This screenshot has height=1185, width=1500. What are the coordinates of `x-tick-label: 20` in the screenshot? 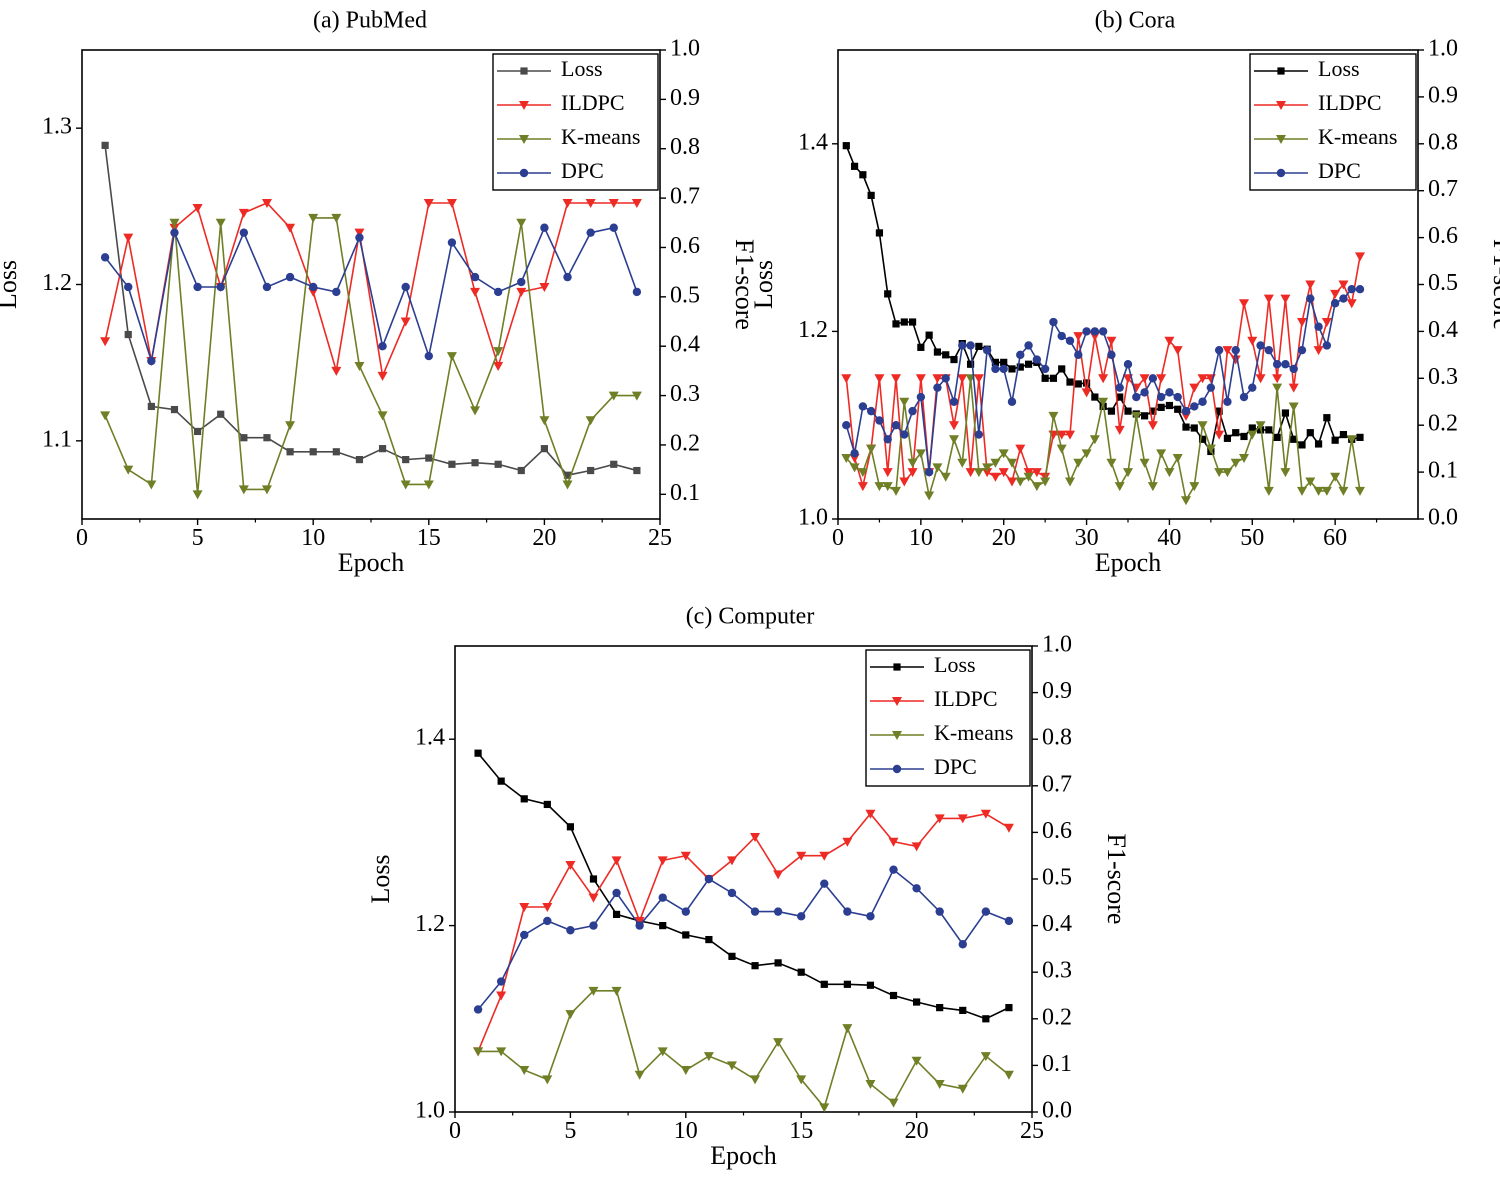 It's located at (1004, 538).